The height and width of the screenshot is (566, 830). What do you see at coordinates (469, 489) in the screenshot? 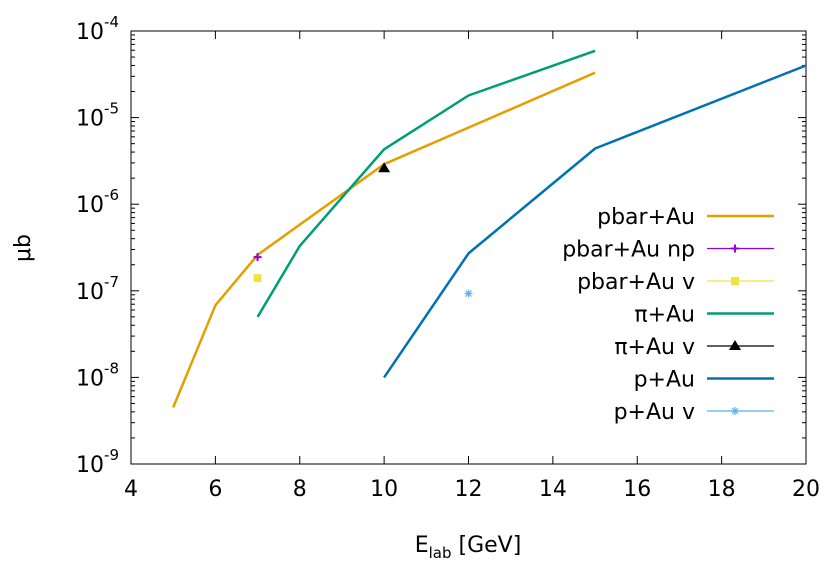
I see `x-tick-label: 12` at bounding box center [469, 489].